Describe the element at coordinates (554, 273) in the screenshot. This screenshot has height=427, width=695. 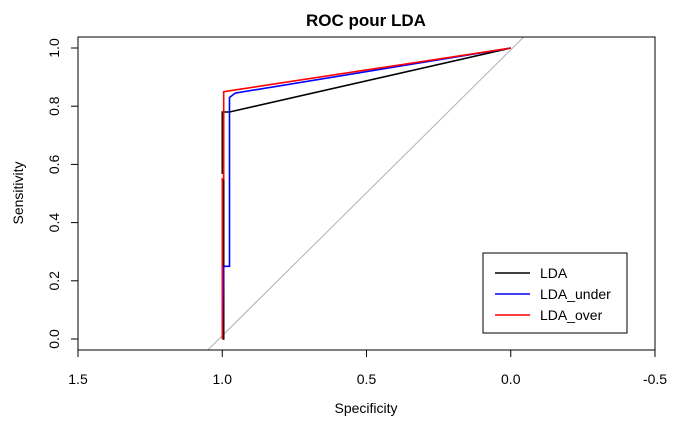
I see `legend-label: LDA` at that location.